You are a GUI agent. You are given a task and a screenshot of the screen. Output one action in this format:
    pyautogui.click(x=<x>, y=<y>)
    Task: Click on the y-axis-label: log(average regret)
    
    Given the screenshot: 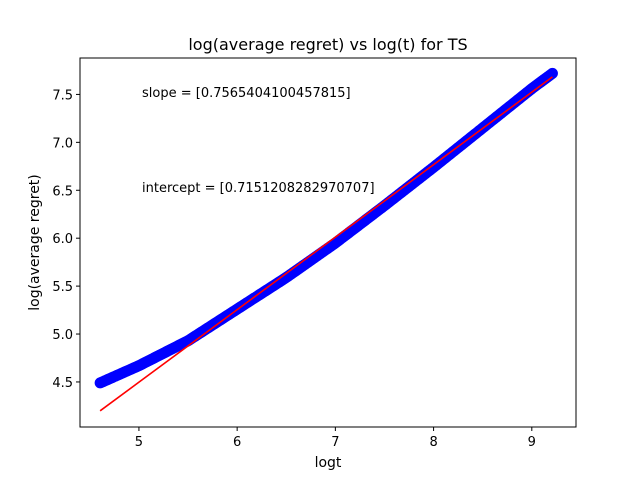 What is the action you would take?
    pyautogui.click(x=35, y=242)
    